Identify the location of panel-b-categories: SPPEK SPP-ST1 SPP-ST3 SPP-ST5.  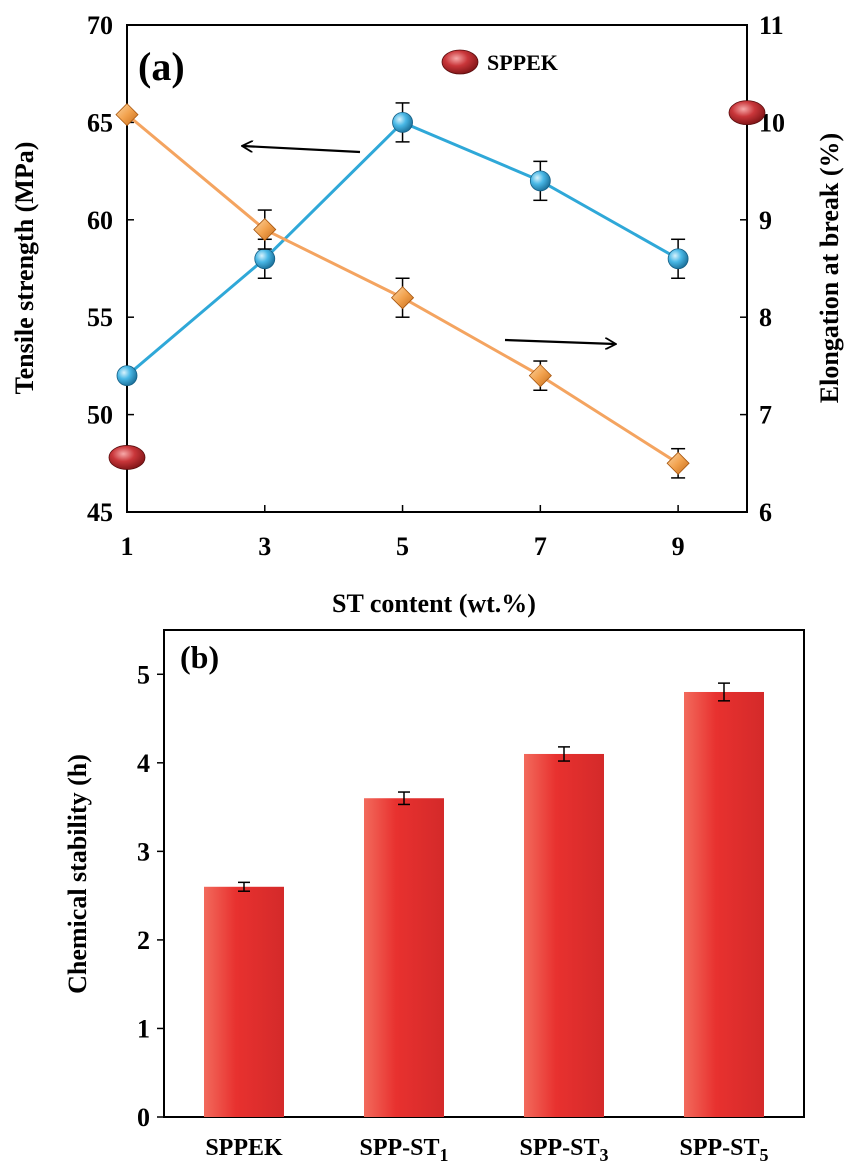
(486, 1150).